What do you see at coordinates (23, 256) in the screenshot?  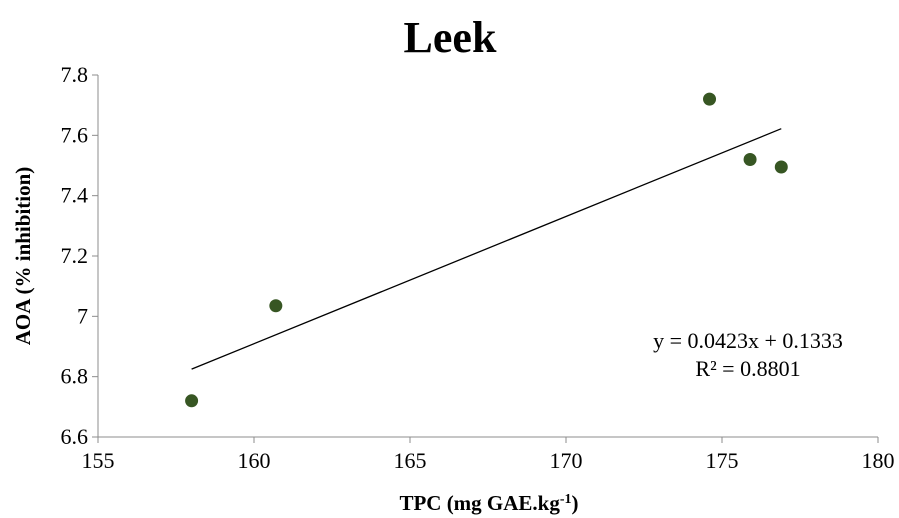 I see `y-axis-label: AOA (% inhibition)` at bounding box center [23, 256].